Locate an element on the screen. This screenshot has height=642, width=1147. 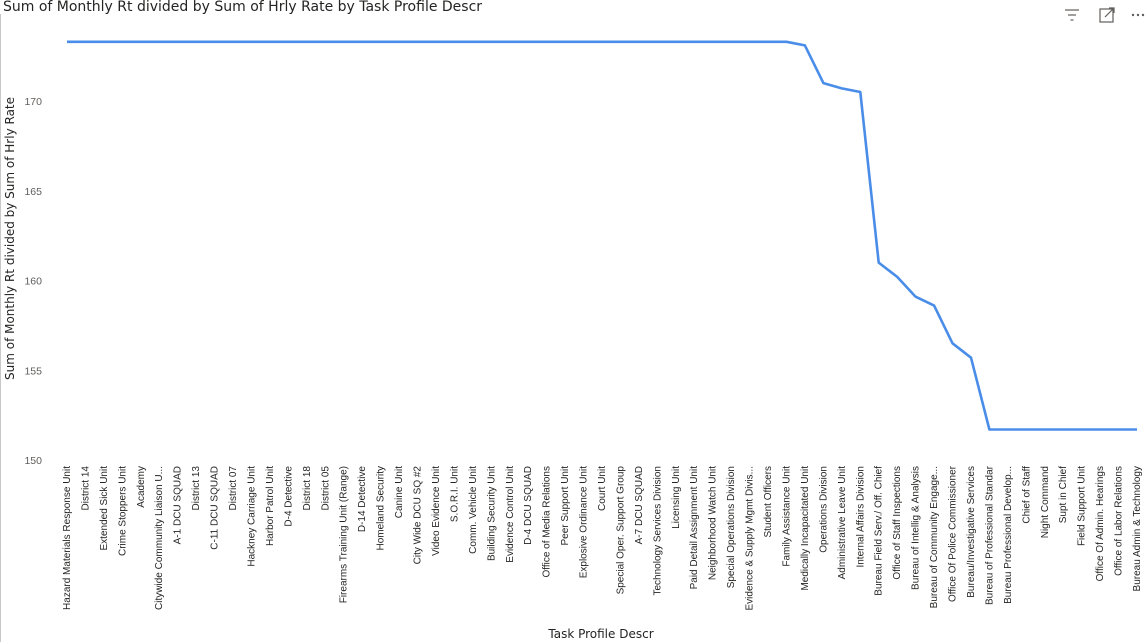
x-tick-label: Hazard Materials Response Unit is located at coordinates (67, 538).